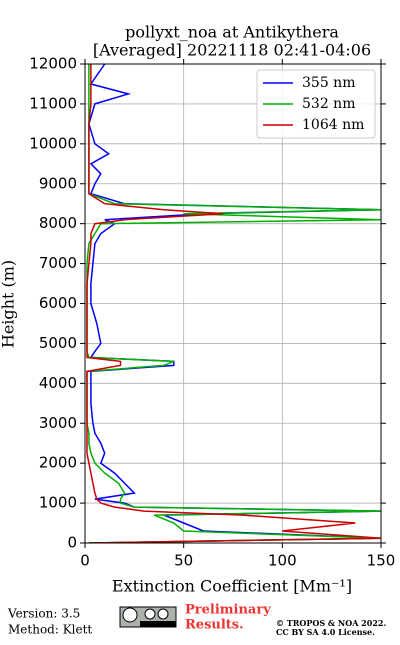 Image resolution: width=400 pixels, height=645 pixels. Describe the element at coordinates (58, 183) in the screenshot. I see `y-tick-label: 9000` at that location.